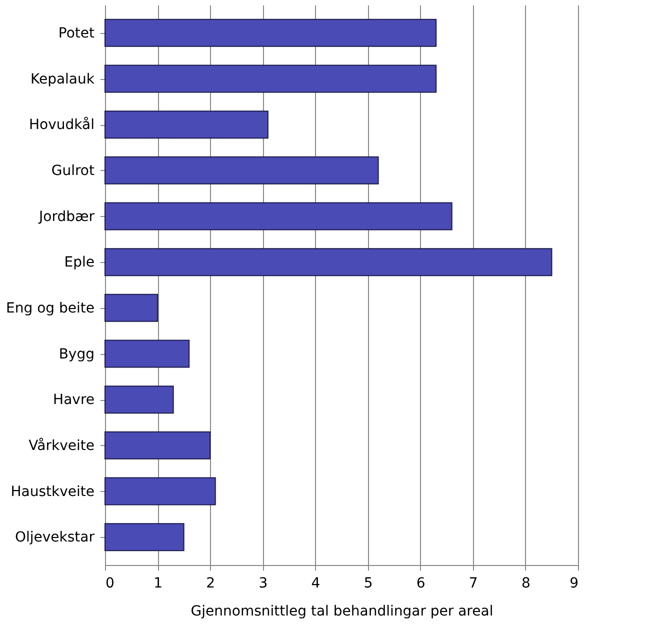 This screenshot has width=668, height=635. I want to click on y-tick-label: Gulrot, so click(73, 170).